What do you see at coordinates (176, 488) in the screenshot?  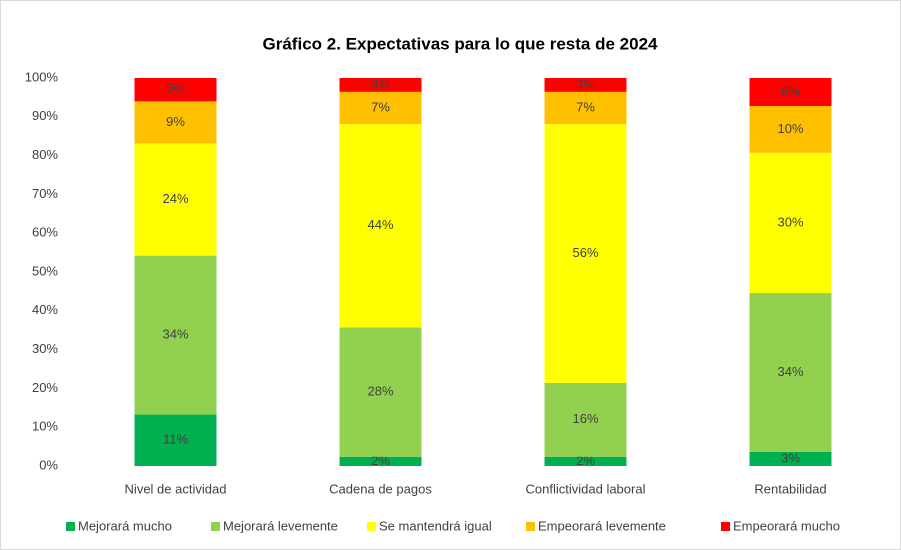 I see `x-tick-label: Nivel de actividad` at bounding box center [176, 488].